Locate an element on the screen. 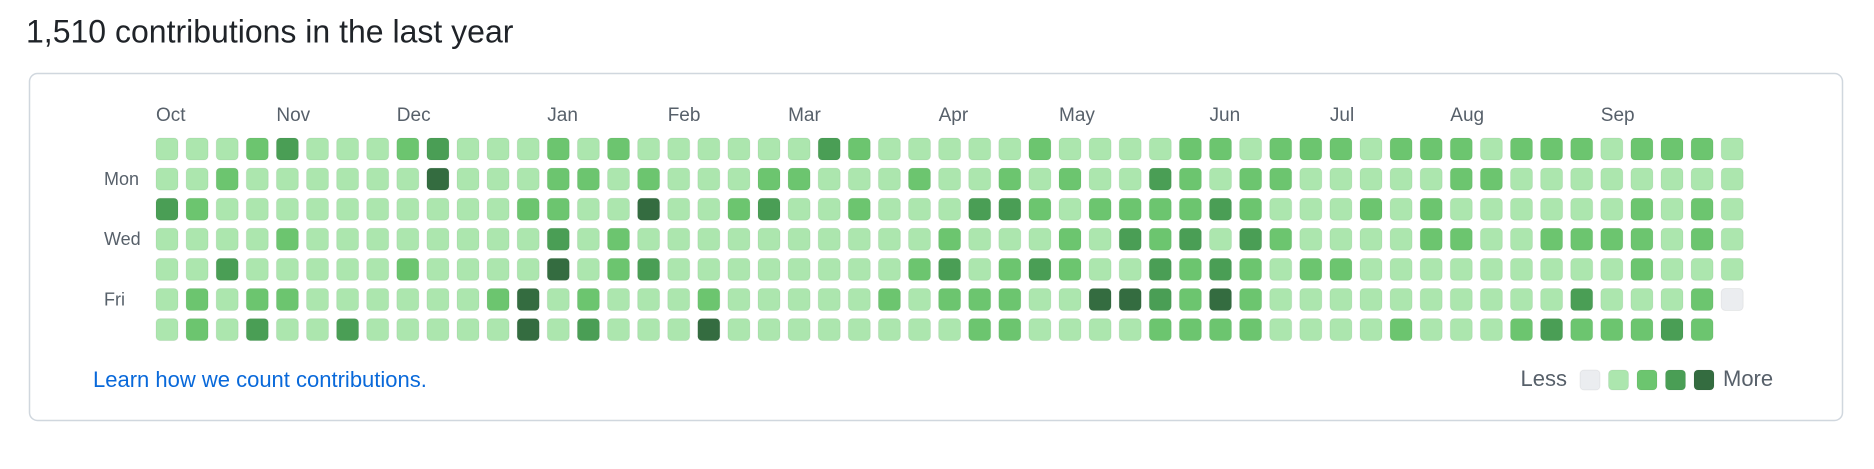  legend-swatch is located at coordinates (1647, 380).